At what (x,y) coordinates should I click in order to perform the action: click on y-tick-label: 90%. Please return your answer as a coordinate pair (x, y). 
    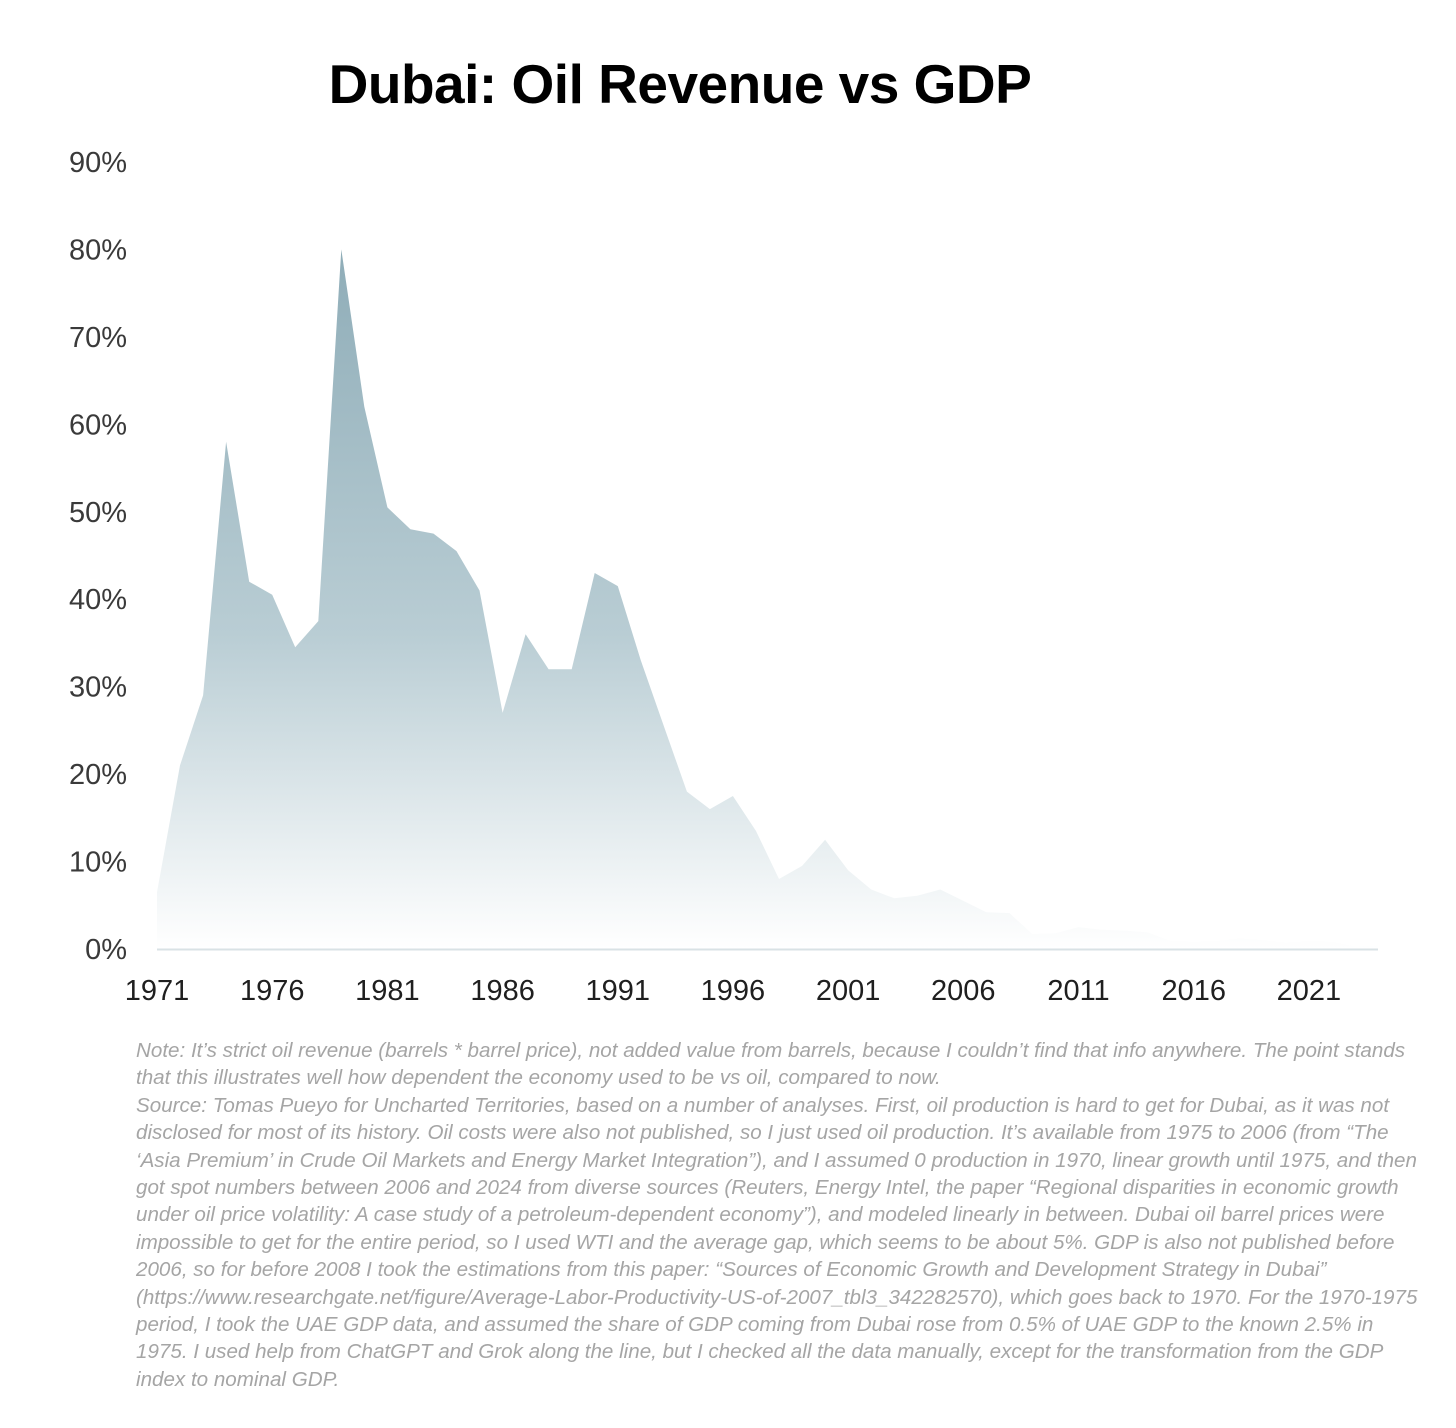
    Looking at the image, I should click on (98, 163).